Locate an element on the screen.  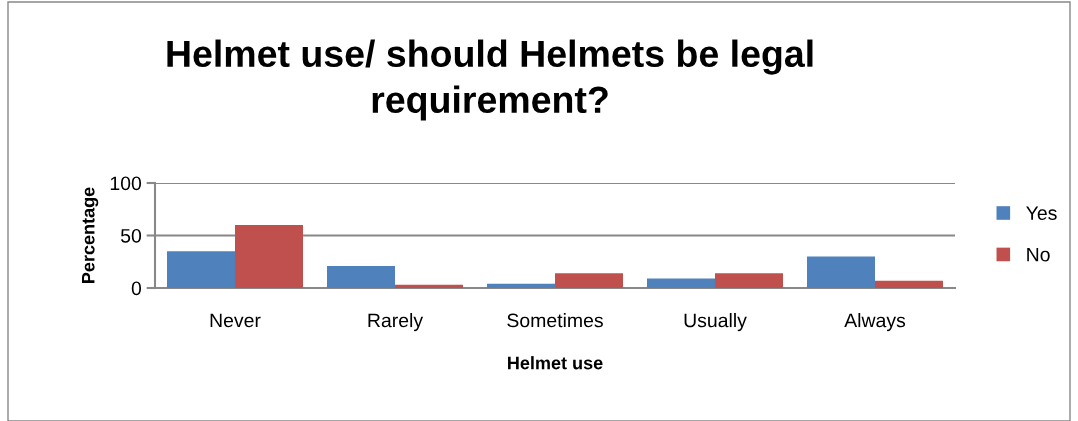
x-tick-label: Rarely is located at coordinates (396, 322).